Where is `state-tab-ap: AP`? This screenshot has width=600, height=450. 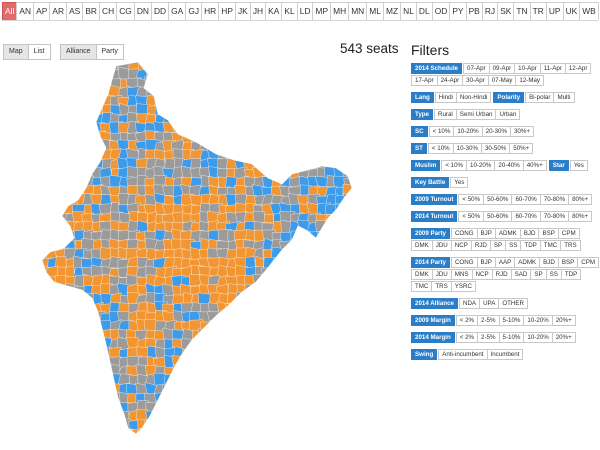
state-tab-ap: AP is located at coordinates (42, 11).